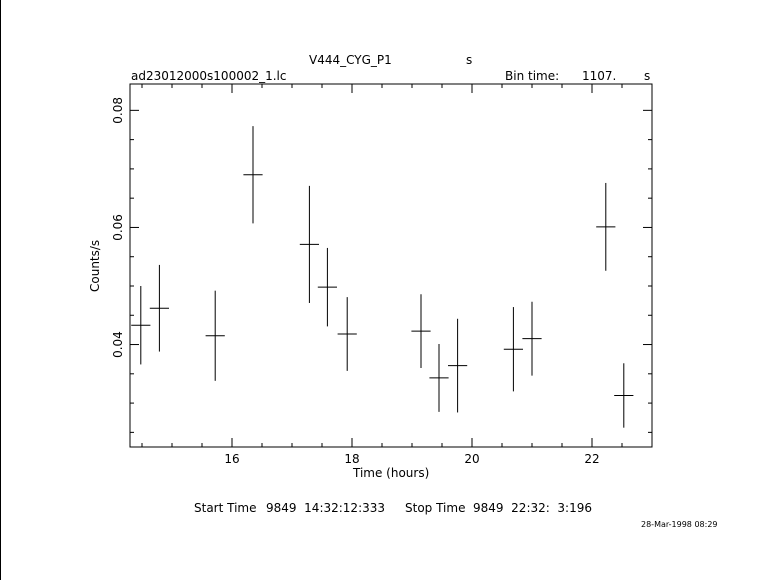  What do you see at coordinates (351, 459) in the screenshot?
I see `x-tick-label: 18` at bounding box center [351, 459].